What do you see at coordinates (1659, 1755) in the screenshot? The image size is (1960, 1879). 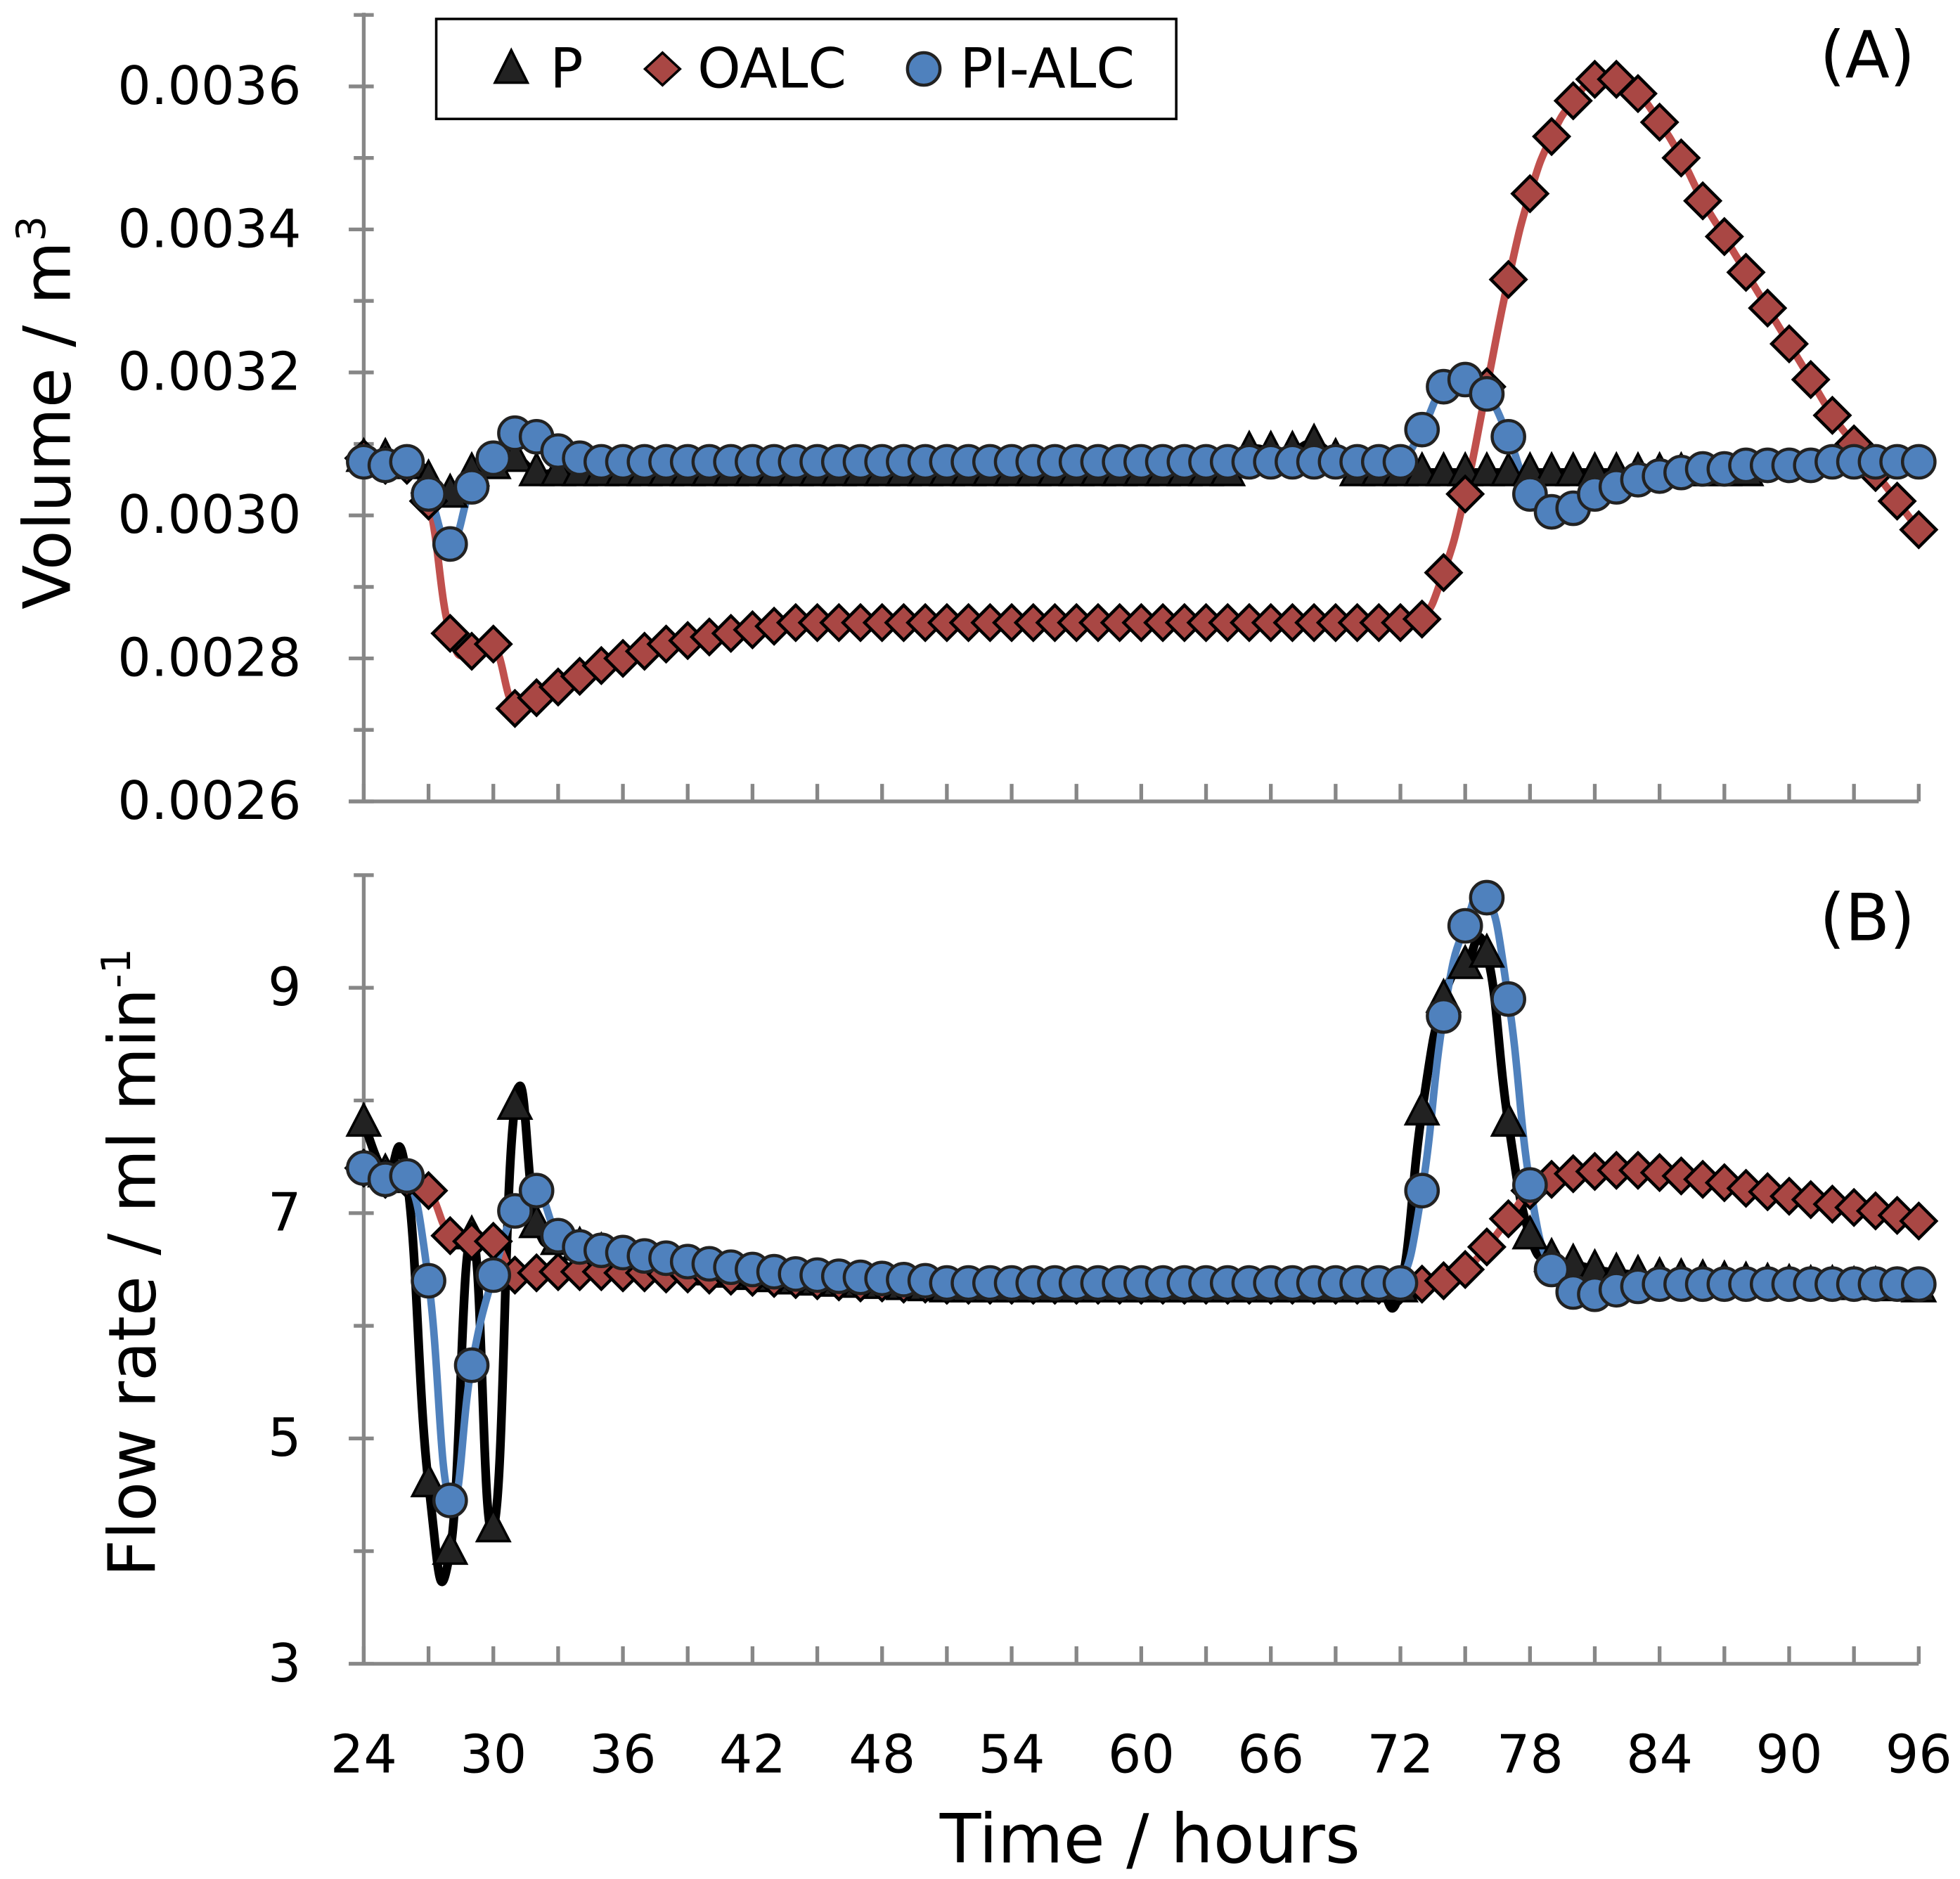 I see `x-tick-label: 84` at bounding box center [1659, 1755].